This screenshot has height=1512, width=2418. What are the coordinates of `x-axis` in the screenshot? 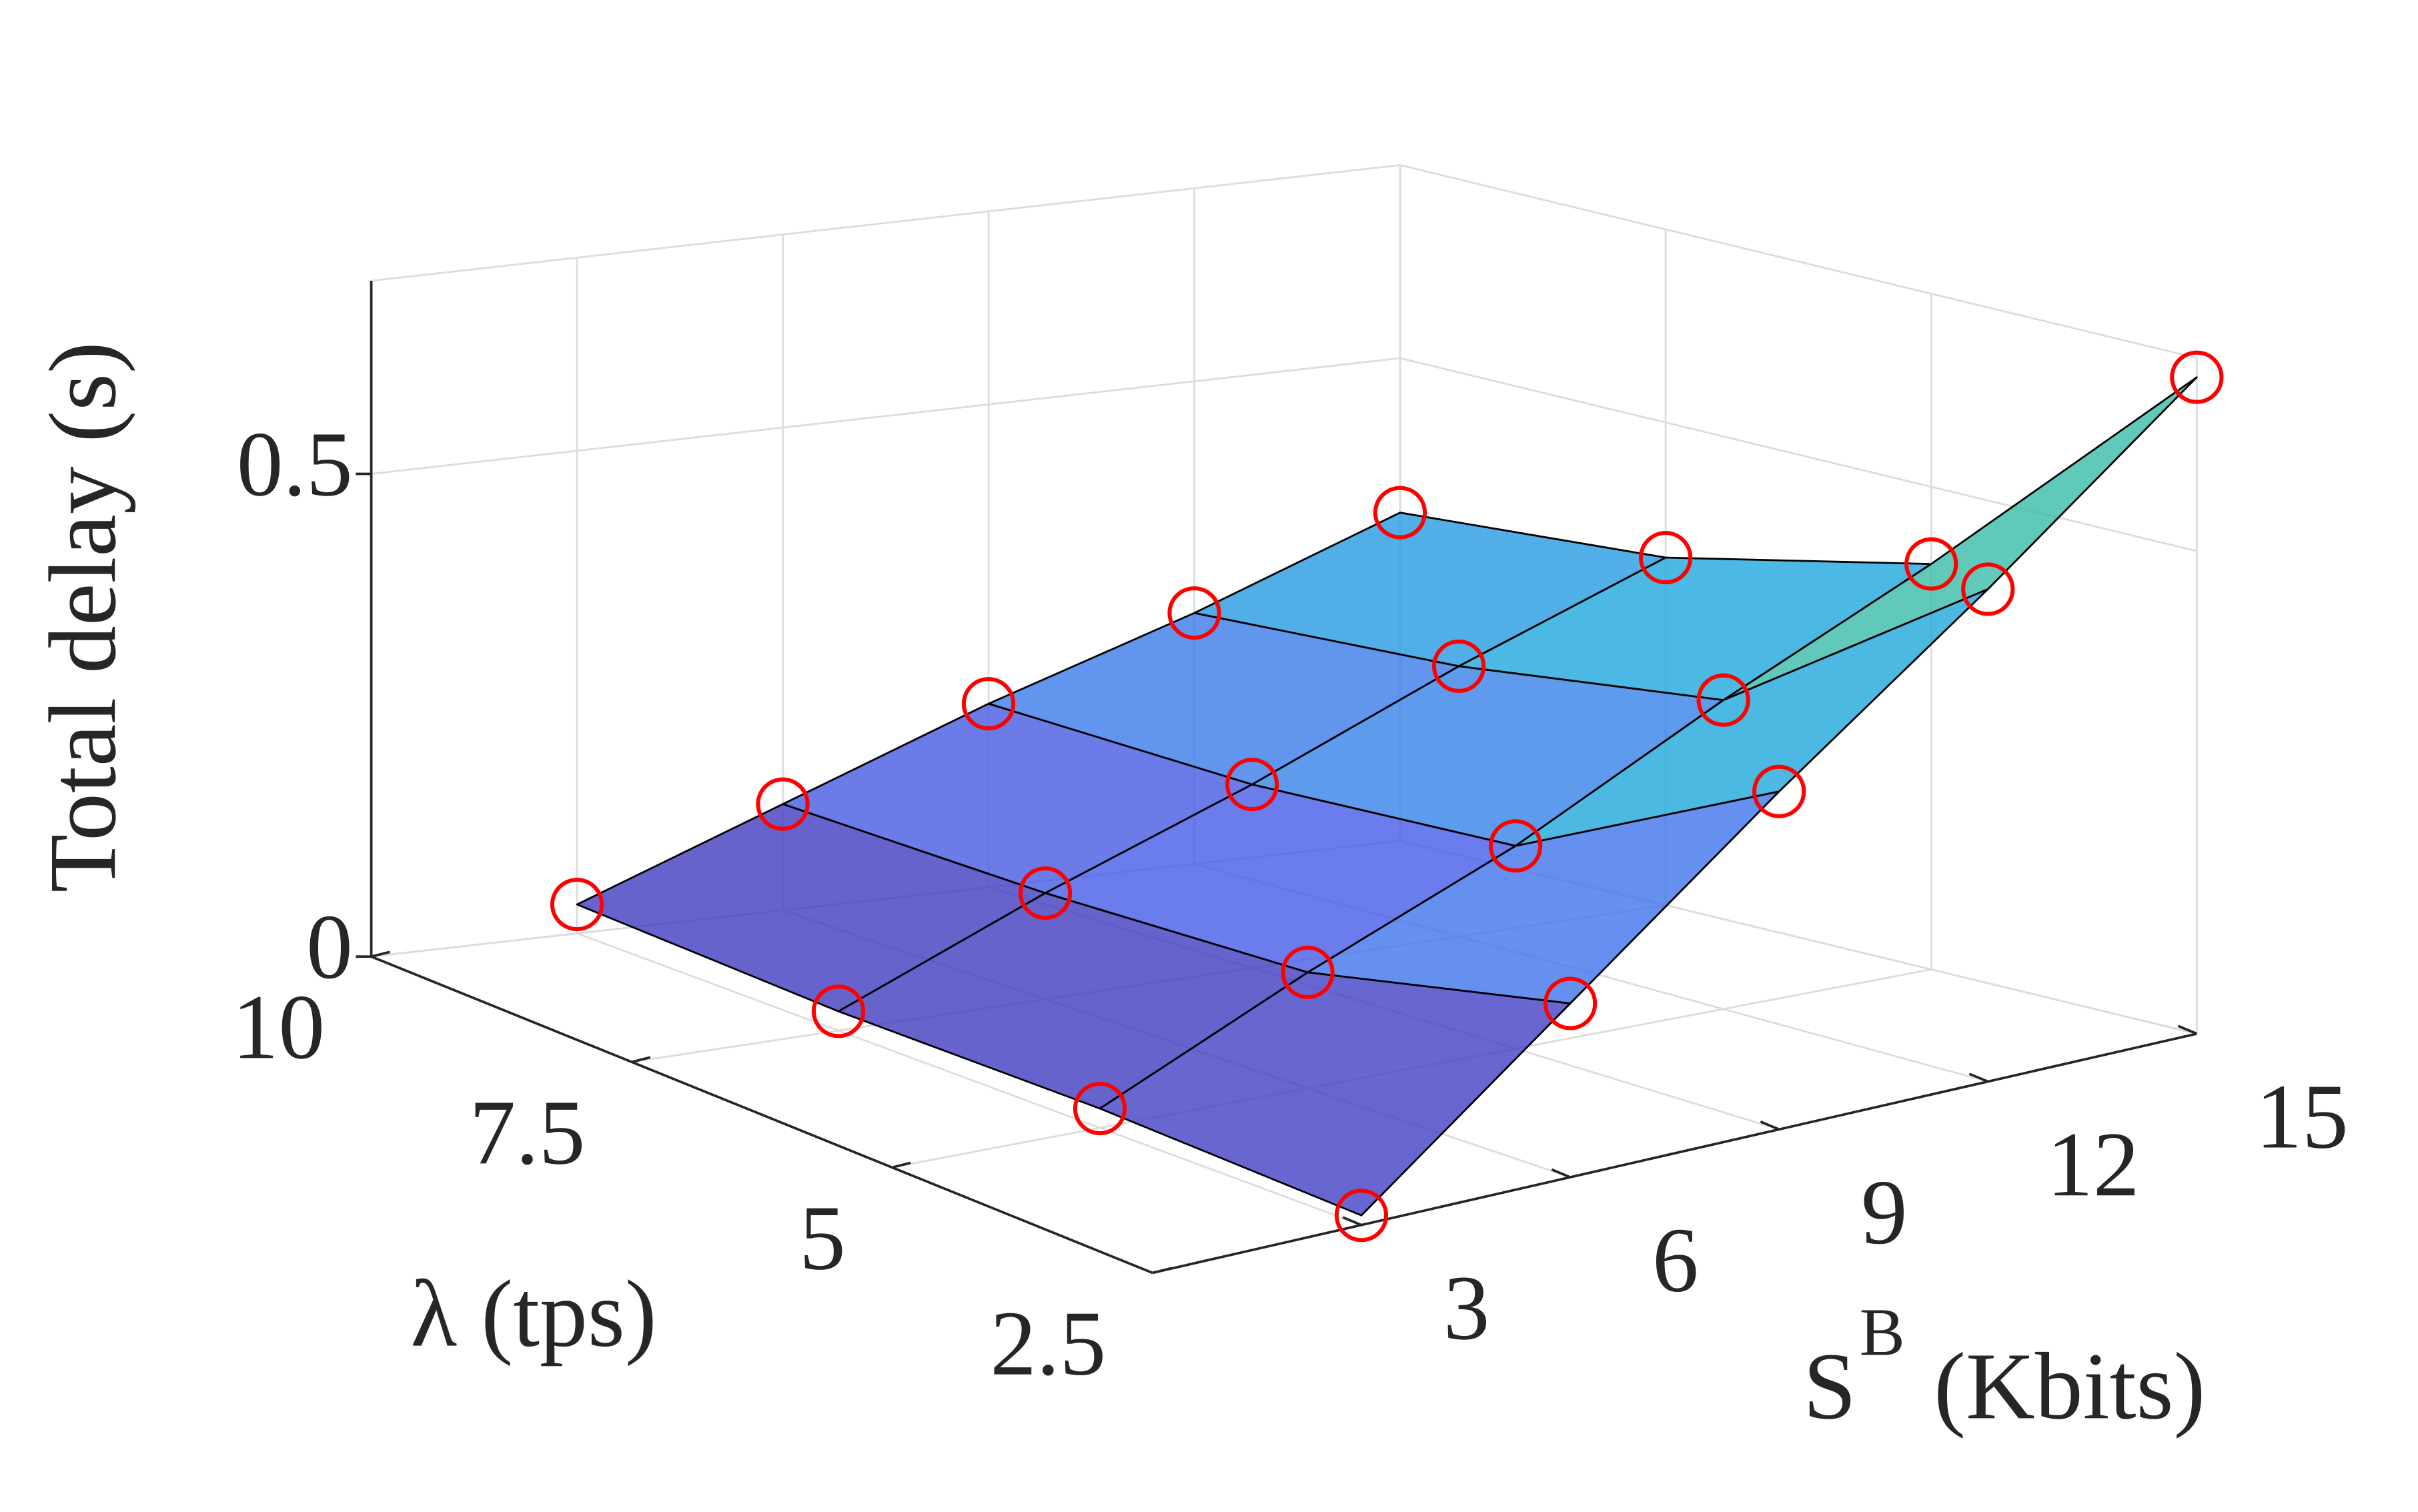 It's located at (762, 1115).